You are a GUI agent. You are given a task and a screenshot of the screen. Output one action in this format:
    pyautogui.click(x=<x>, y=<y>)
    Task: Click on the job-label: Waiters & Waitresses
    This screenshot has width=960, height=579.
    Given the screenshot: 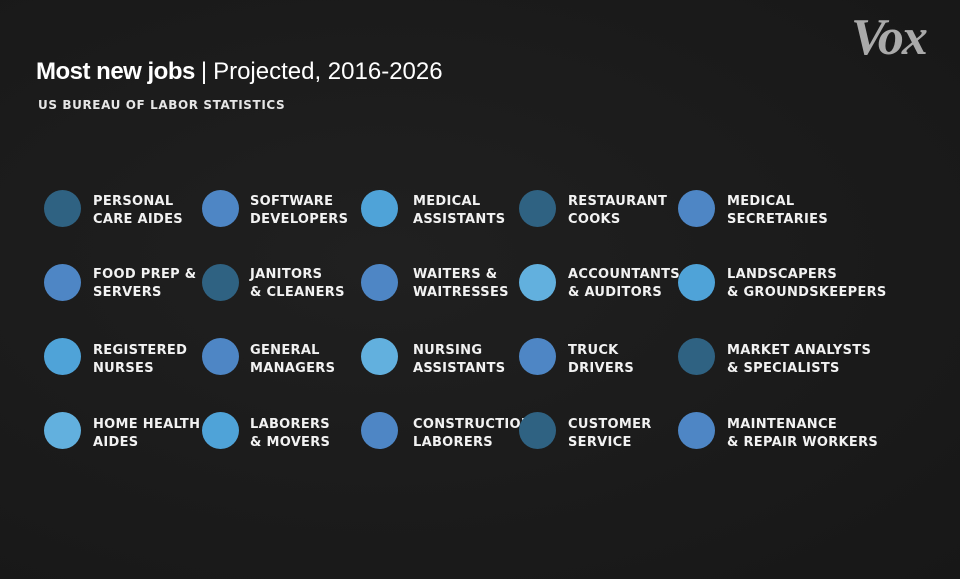 What is the action you would take?
    pyautogui.click(x=461, y=284)
    